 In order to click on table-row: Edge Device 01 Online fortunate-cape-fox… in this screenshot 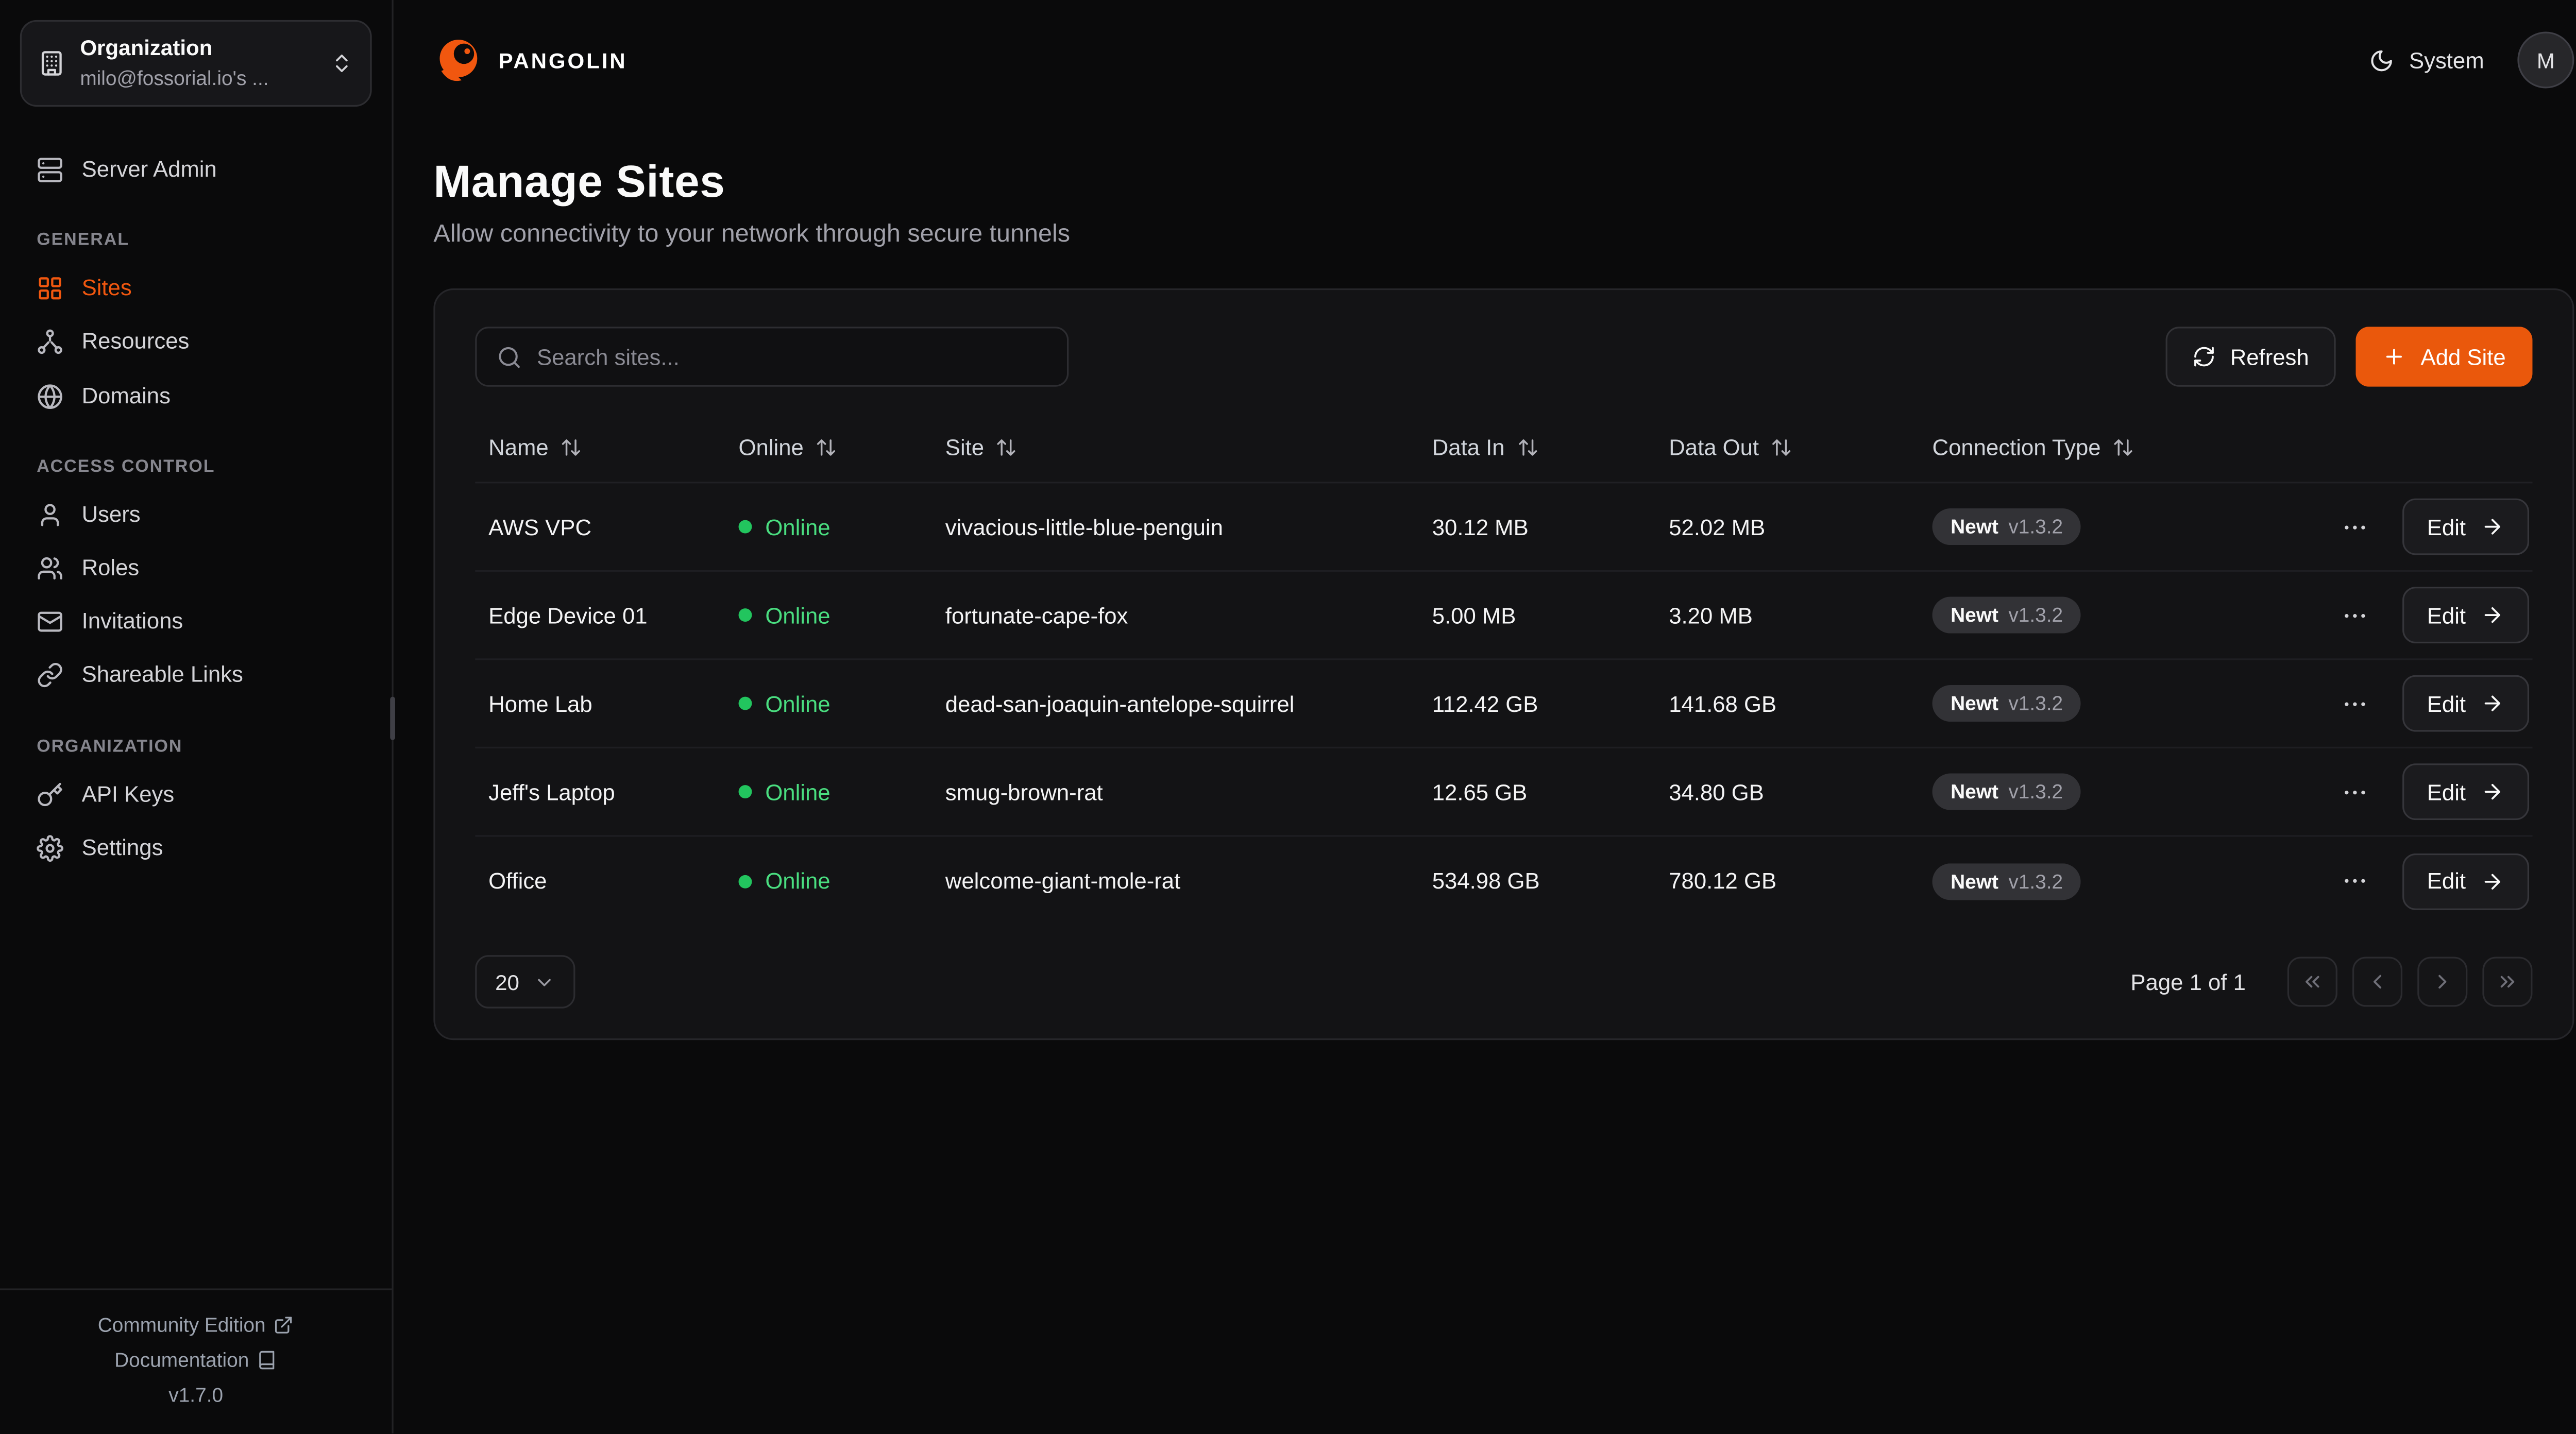, I will do `click(1504, 616)`.